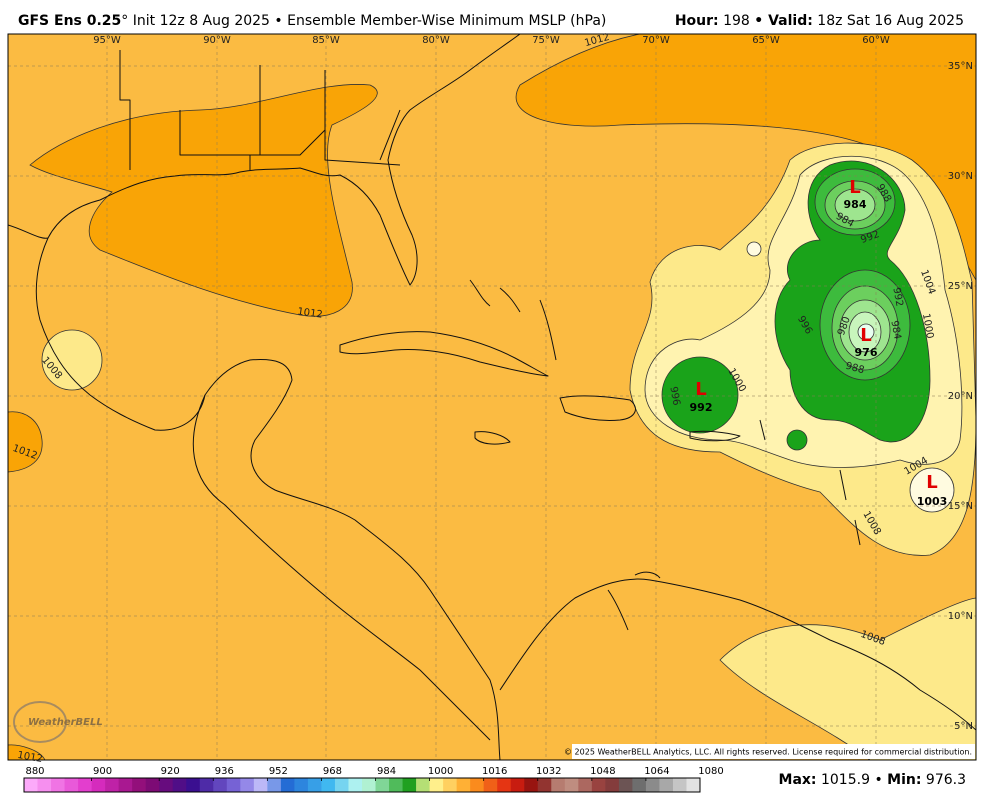 The image size is (984, 812). I want to click on contour-label: 992, so click(897, 297).